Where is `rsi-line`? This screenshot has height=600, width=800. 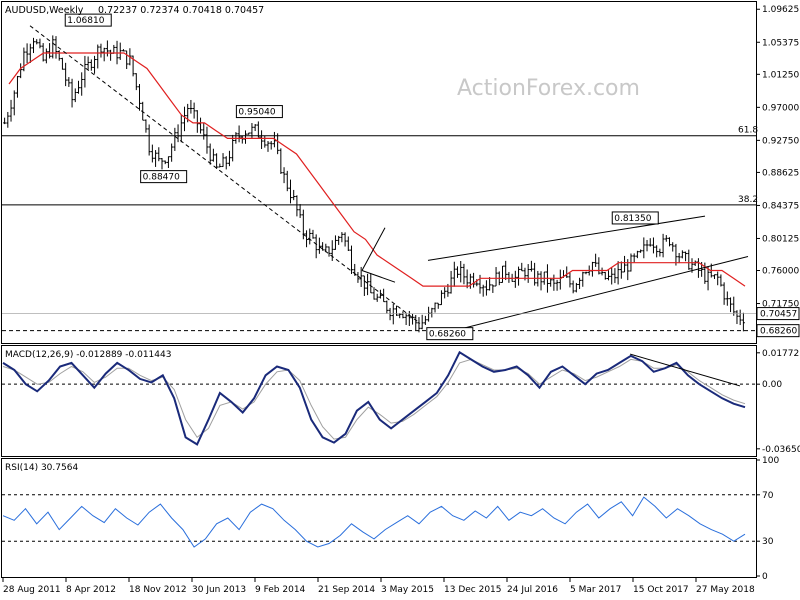 rsi-line is located at coordinates (374, 522).